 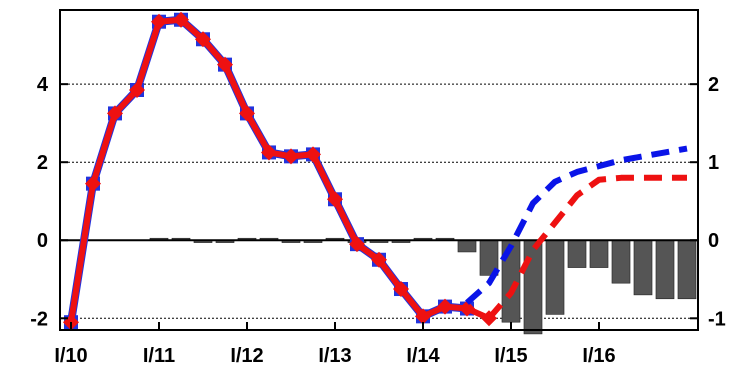 What do you see at coordinates (39, 319) in the screenshot?
I see `left-tick-label: -2` at bounding box center [39, 319].